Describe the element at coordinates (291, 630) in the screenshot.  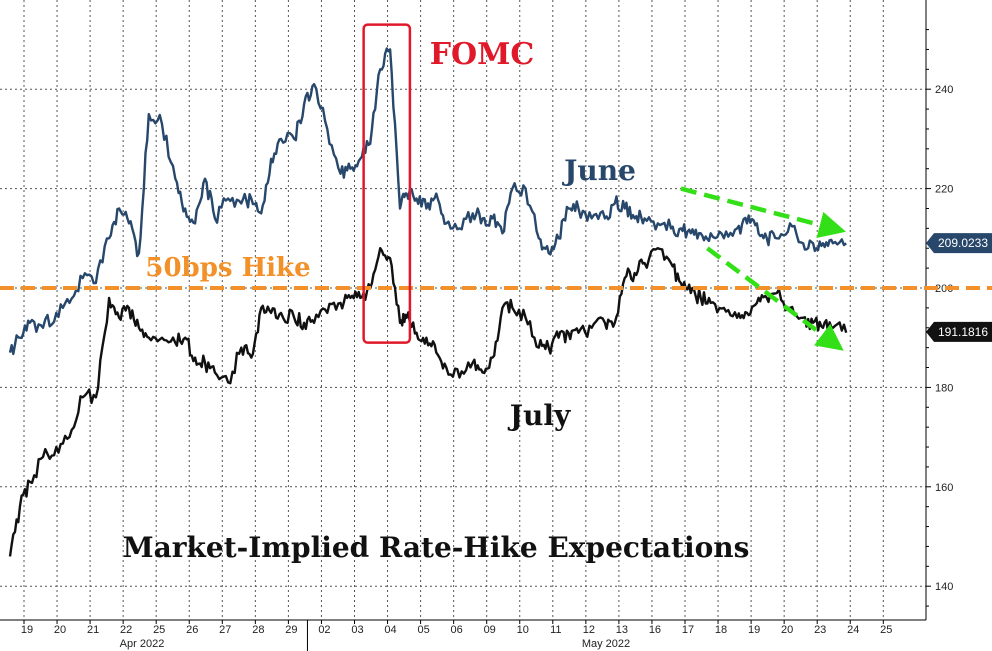
I see `x-tick-label: 29` at that location.